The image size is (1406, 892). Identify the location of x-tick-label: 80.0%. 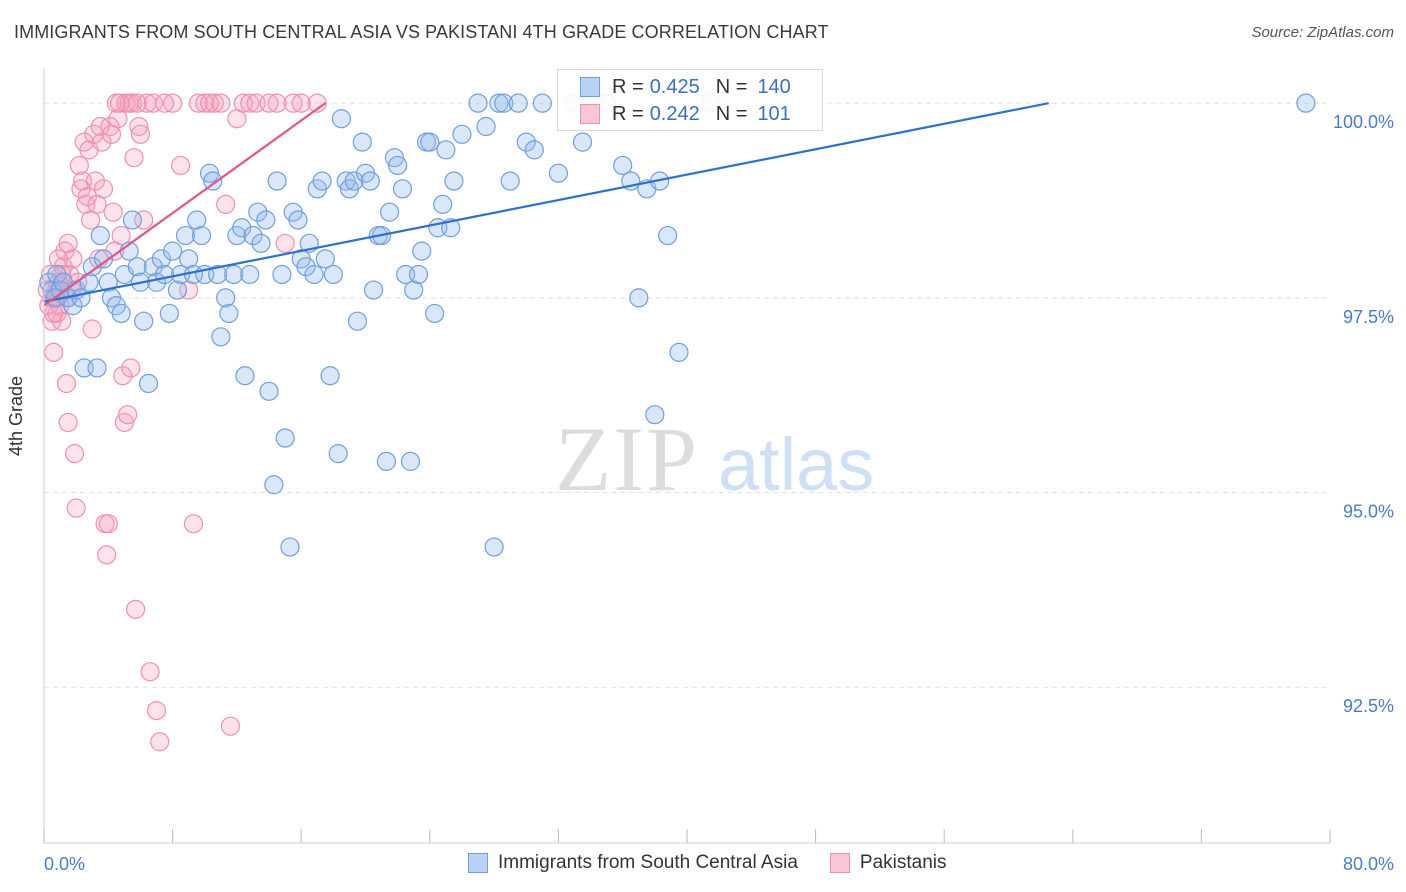
(1368, 864).